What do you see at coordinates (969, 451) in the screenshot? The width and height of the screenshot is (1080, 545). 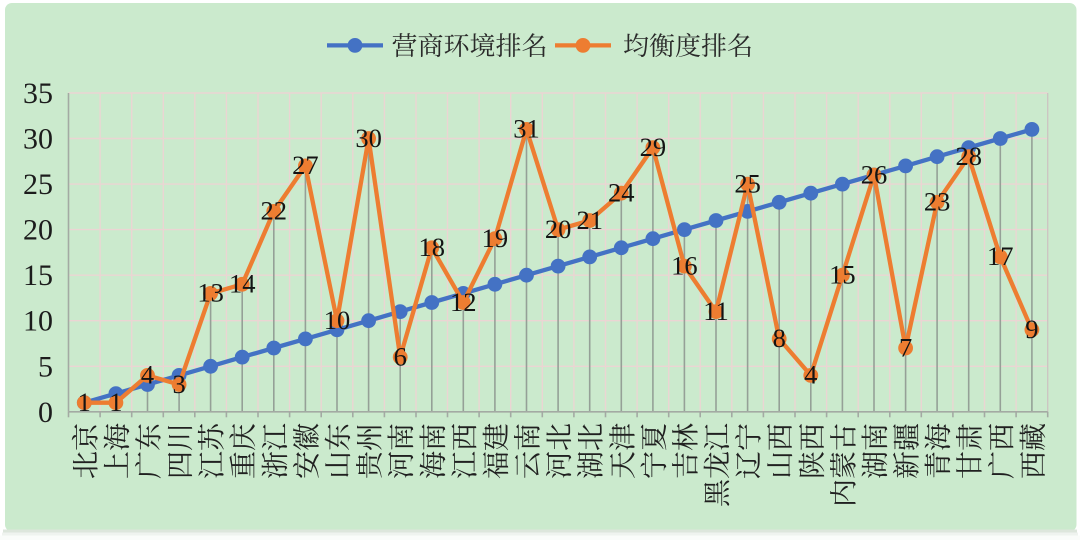 I see `svg-text: 甘肃` at bounding box center [969, 451].